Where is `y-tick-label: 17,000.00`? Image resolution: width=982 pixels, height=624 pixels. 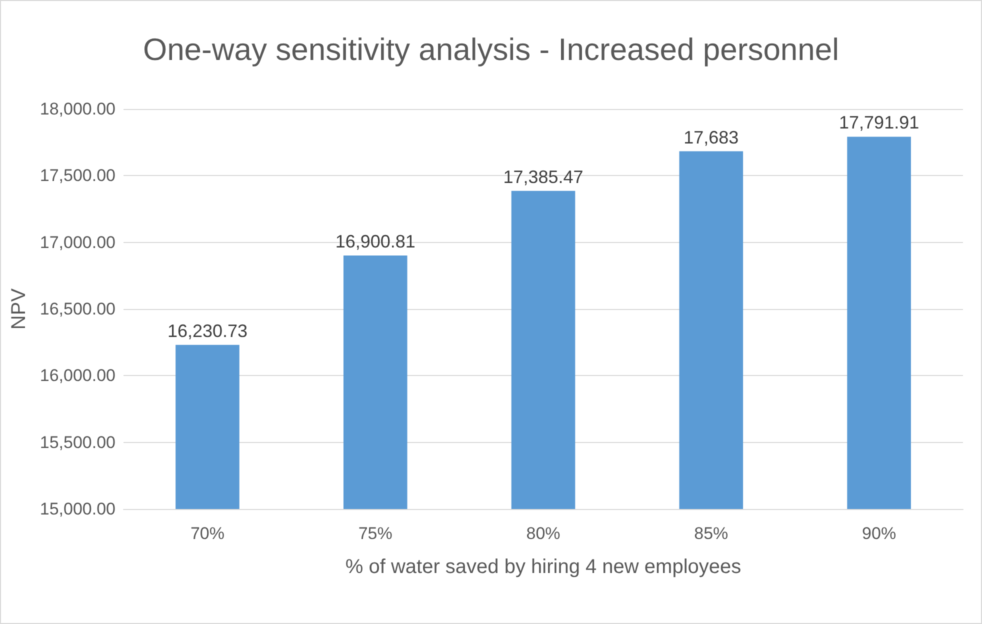 y-tick-label: 17,000.00 is located at coordinates (78, 242).